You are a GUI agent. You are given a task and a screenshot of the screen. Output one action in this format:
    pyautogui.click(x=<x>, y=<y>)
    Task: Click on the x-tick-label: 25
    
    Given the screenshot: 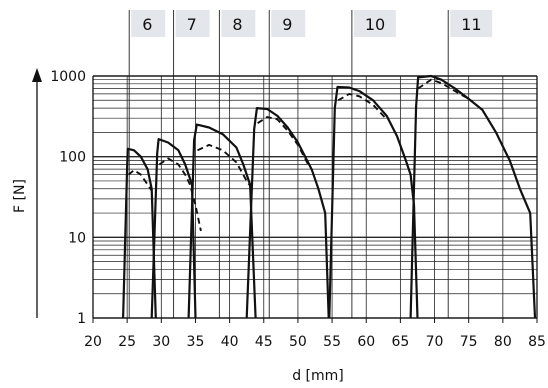 What is the action you would take?
    pyautogui.click(x=127, y=342)
    